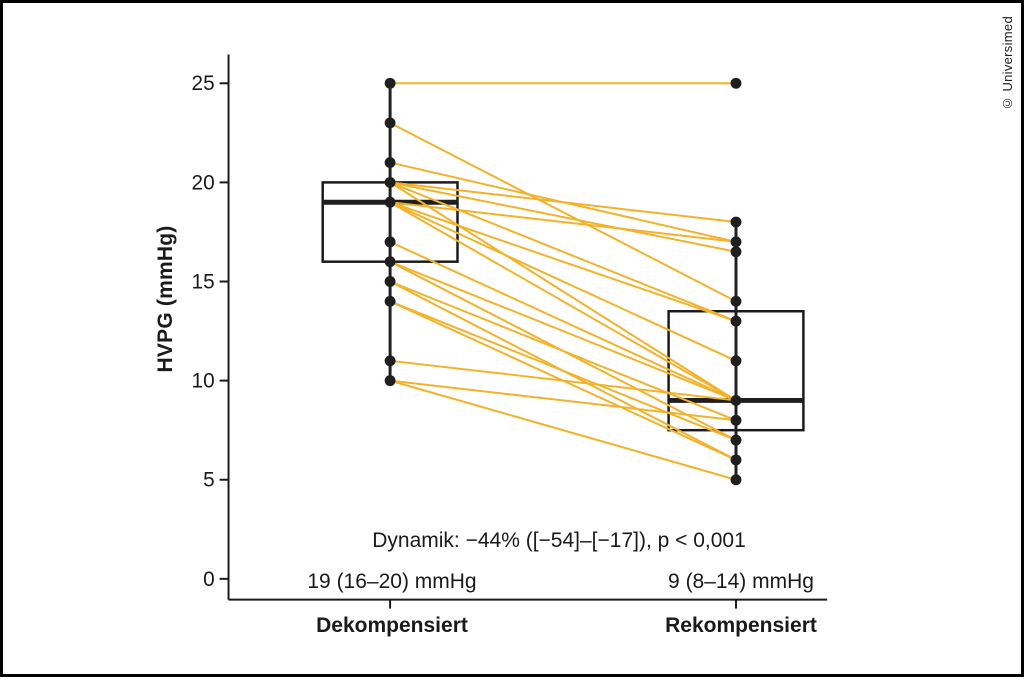 Image resolution: width=1024 pixels, height=677 pixels. I want to click on y-axis-title: HVPG (mmHg), so click(165, 299).